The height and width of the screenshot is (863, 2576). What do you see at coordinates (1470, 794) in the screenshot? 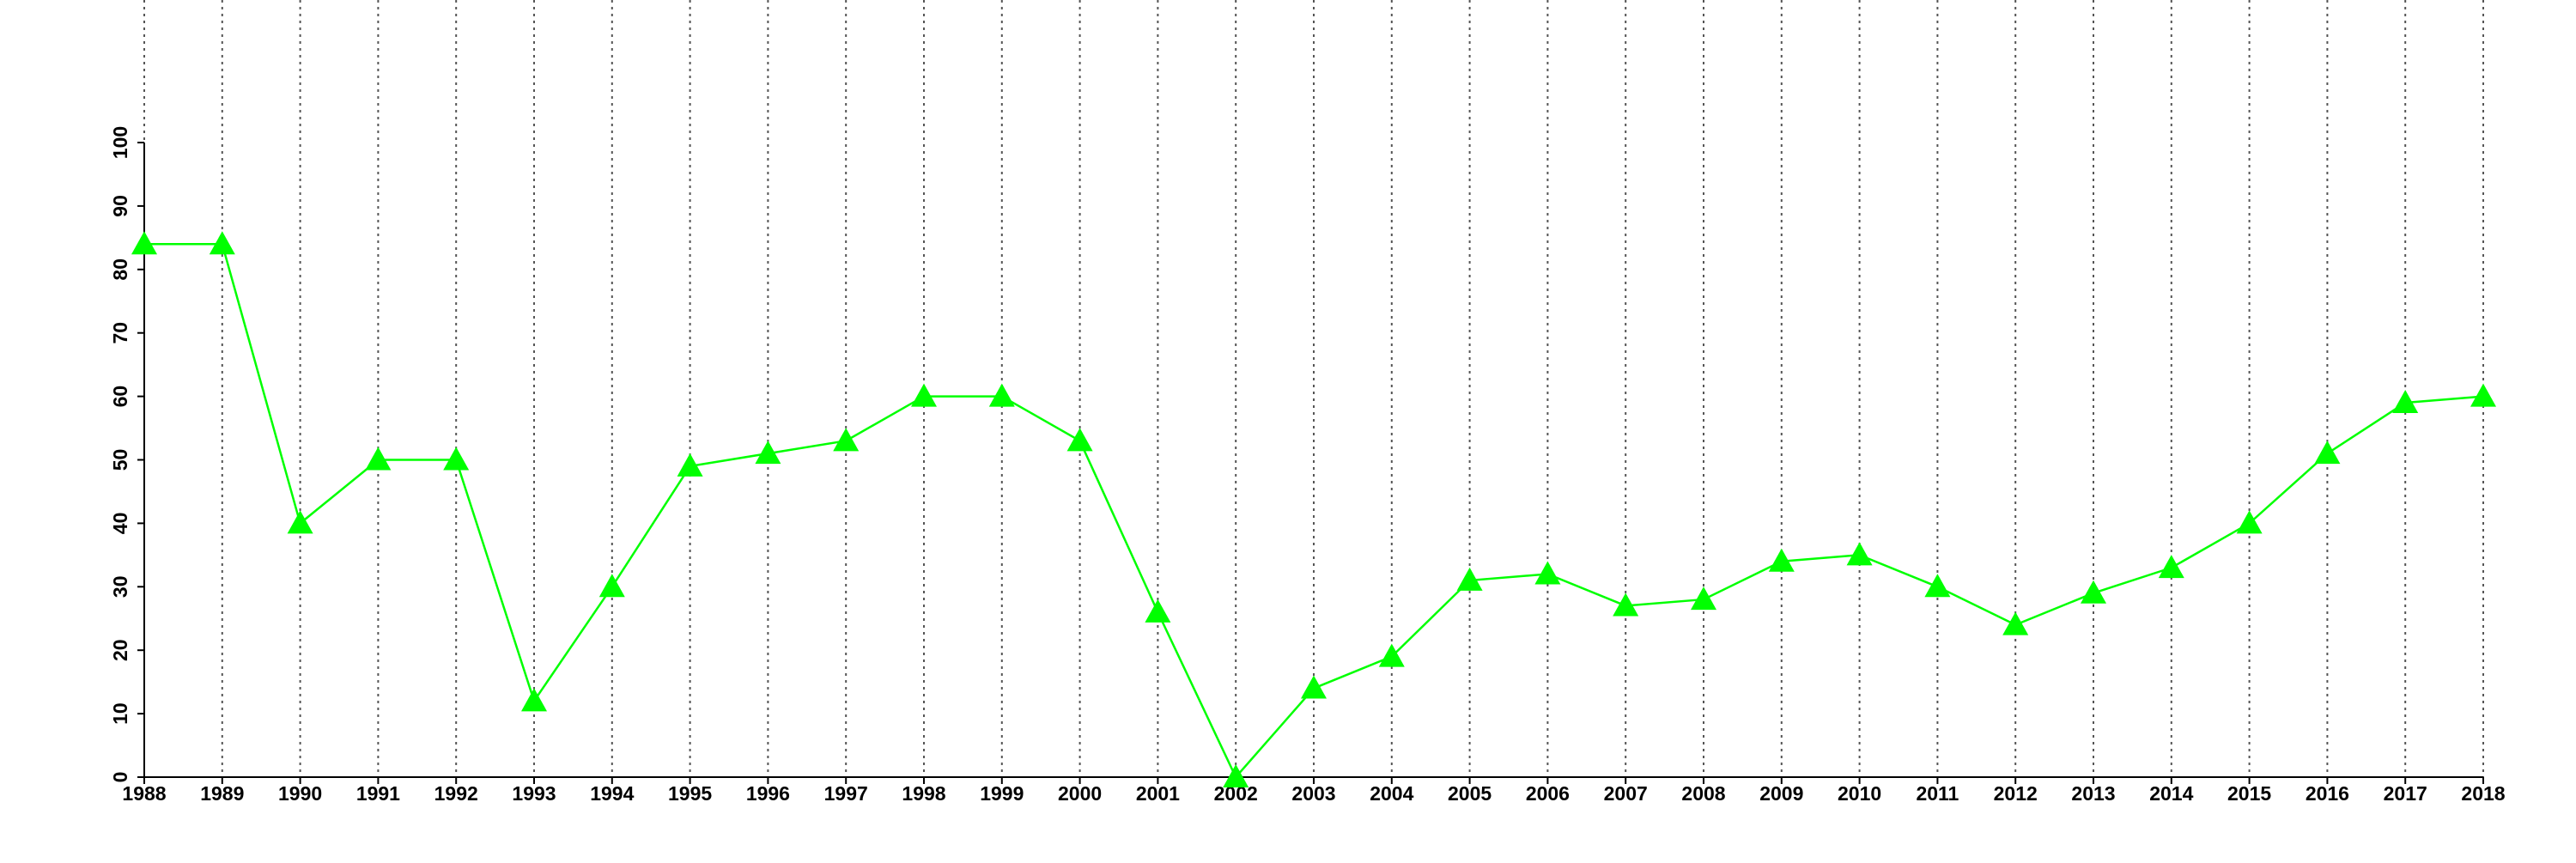
I see `x-tick-label: 2005` at bounding box center [1470, 794].